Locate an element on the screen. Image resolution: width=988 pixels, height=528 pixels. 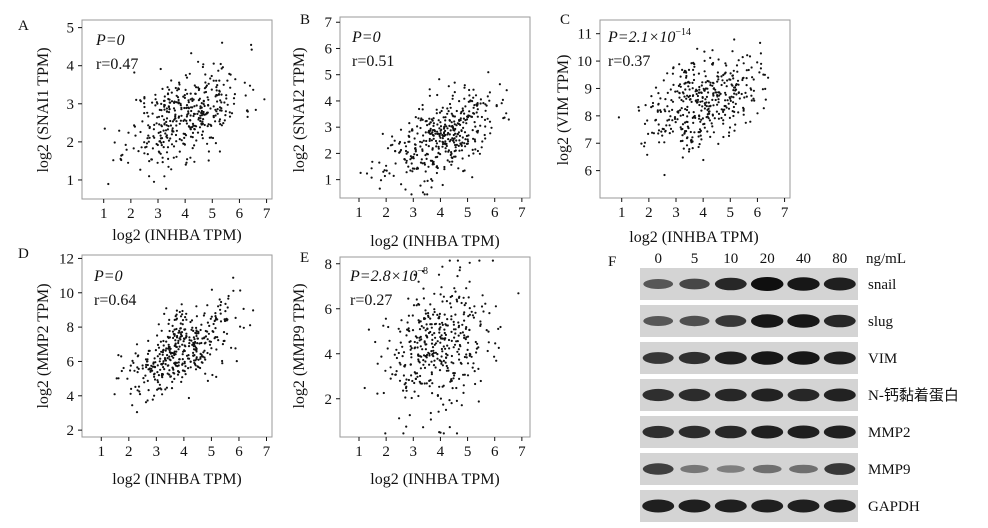
scatter-points is located at coordinates (693, 107).